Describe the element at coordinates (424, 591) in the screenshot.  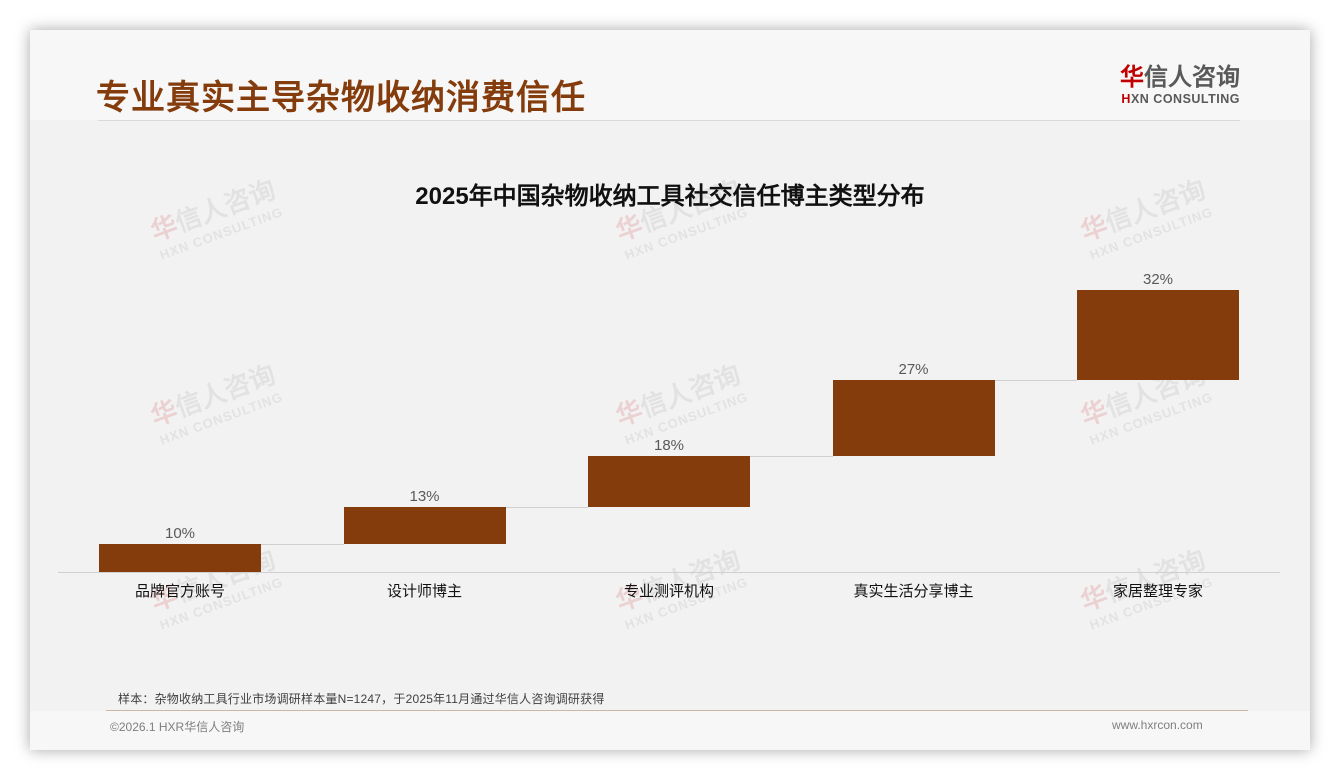
I see `category-label: 设计师博主` at that location.